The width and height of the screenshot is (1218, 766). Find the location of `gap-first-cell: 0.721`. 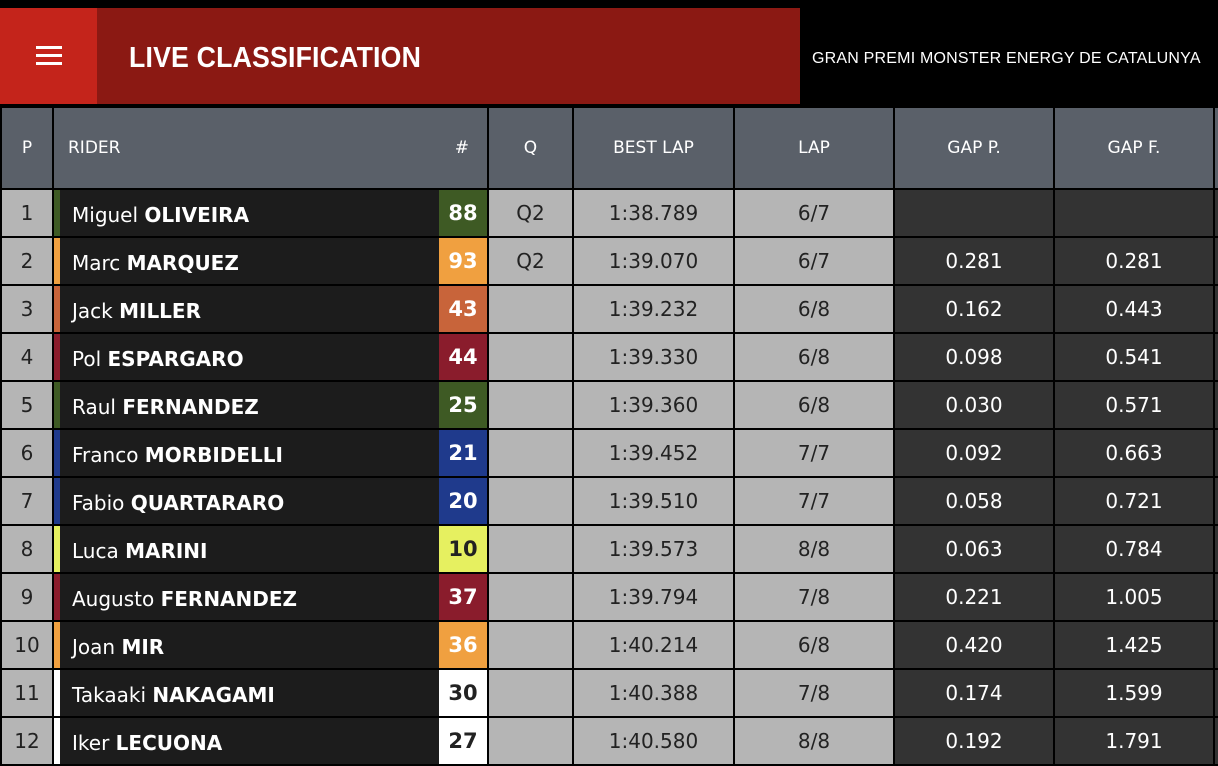

gap-first-cell: 0.721 is located at coordinates (1134, 501).